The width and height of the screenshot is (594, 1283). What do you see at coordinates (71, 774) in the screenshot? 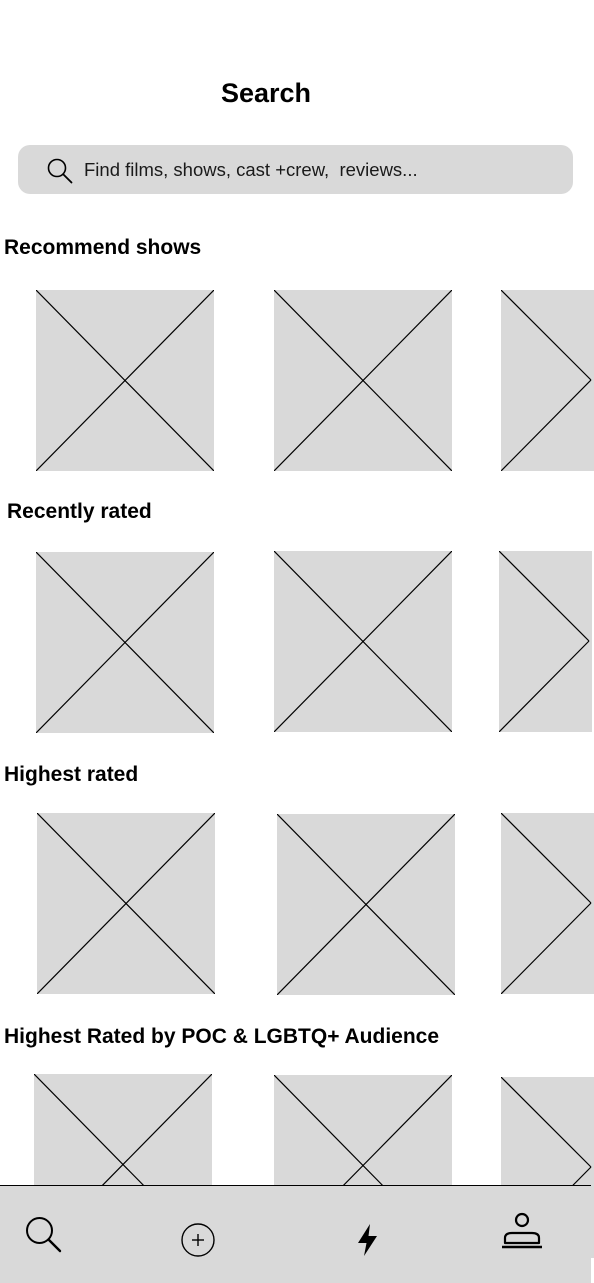
I see `section-title-highest-rated: Highest rated` at bounding box center [71, 774].